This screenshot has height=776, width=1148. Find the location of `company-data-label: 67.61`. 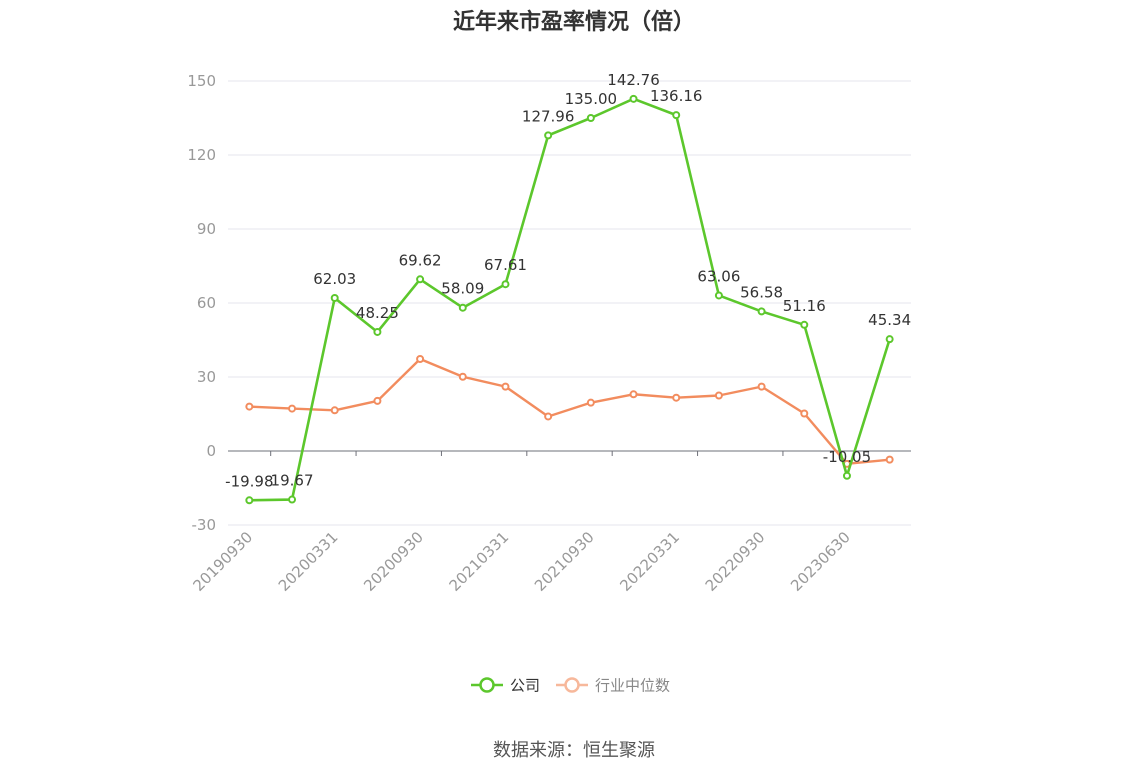

company-data-label: 67.61 is located at coordinates (505, 265).